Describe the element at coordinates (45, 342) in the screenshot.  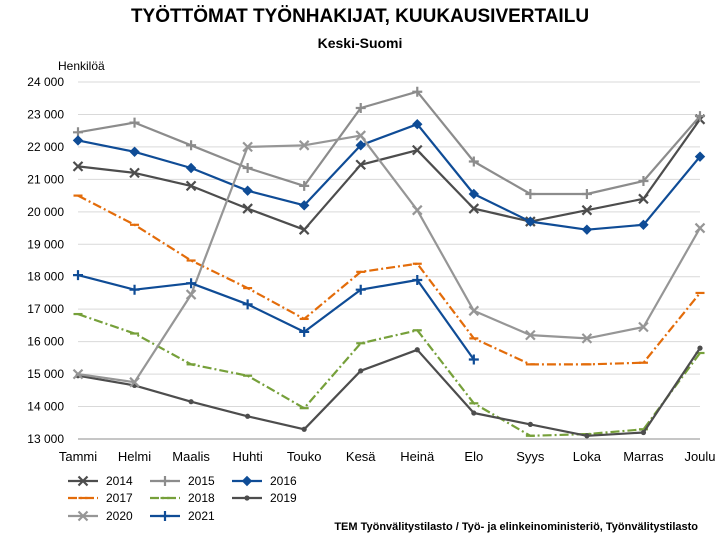
I see `y-tick-label: 16 000` at that location.